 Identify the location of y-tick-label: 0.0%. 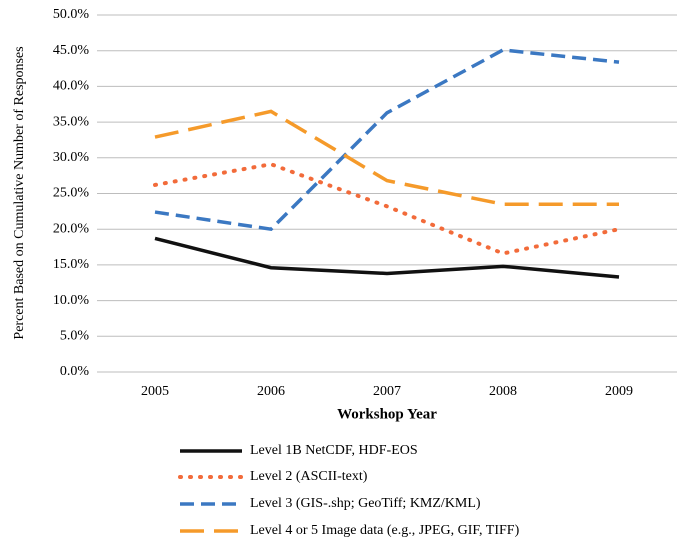
(75, 371).